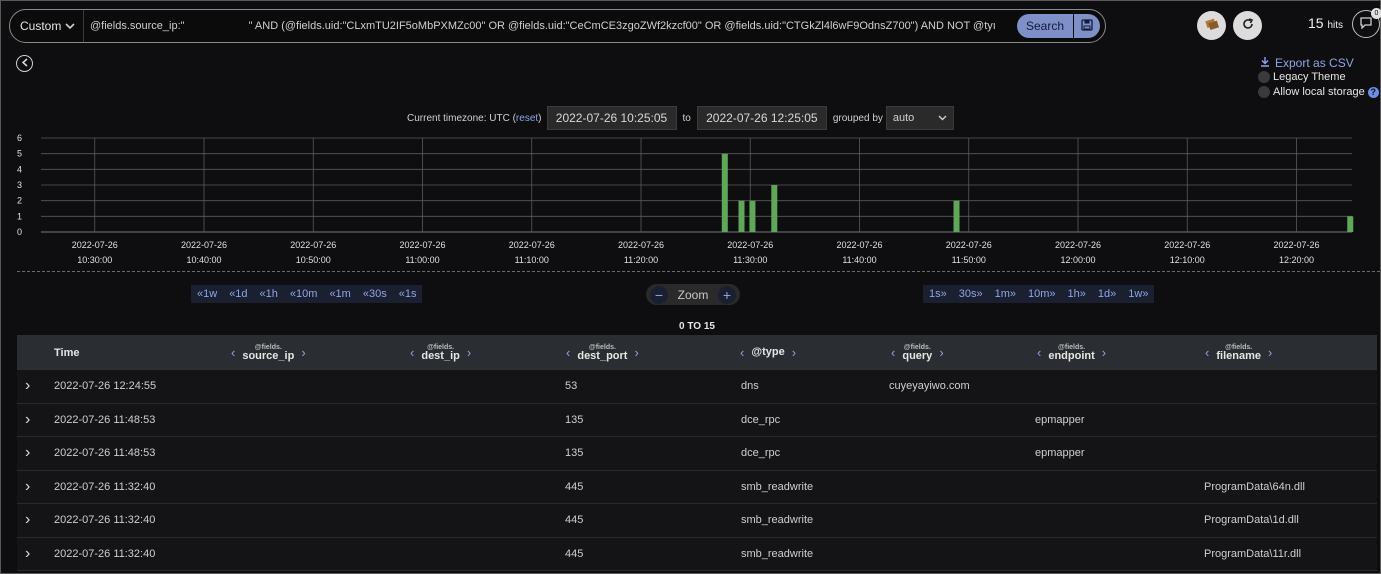  What do you see at coordinates (942, 118) in the screenshot?
I see `chevron-down-icon` at bounding box center [942, 118].